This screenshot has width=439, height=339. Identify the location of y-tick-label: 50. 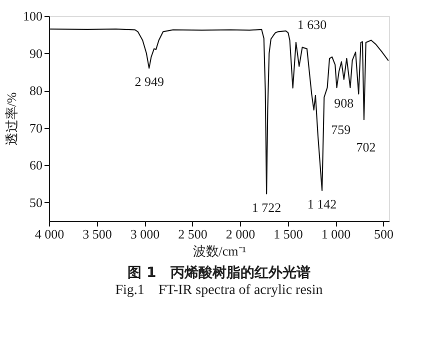
(36, 202).